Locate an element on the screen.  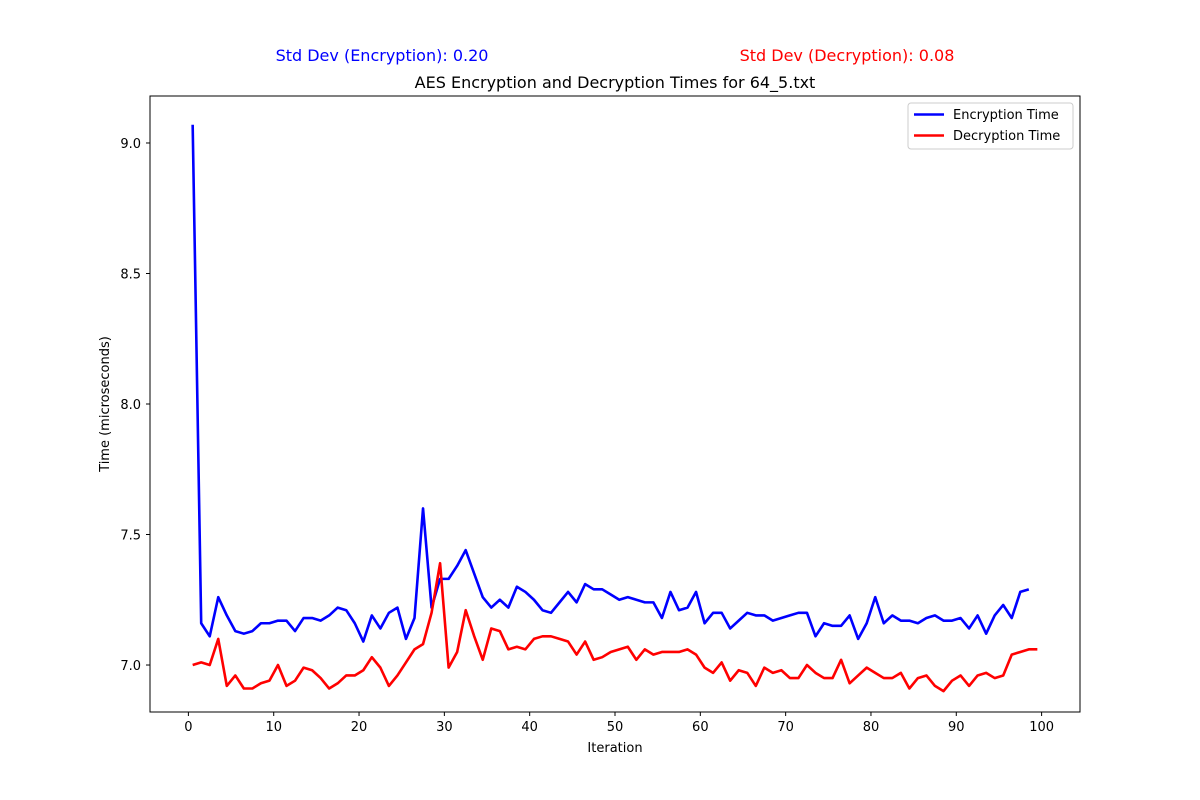
x-tick-label: 60 is located at coordinates (700, 727).